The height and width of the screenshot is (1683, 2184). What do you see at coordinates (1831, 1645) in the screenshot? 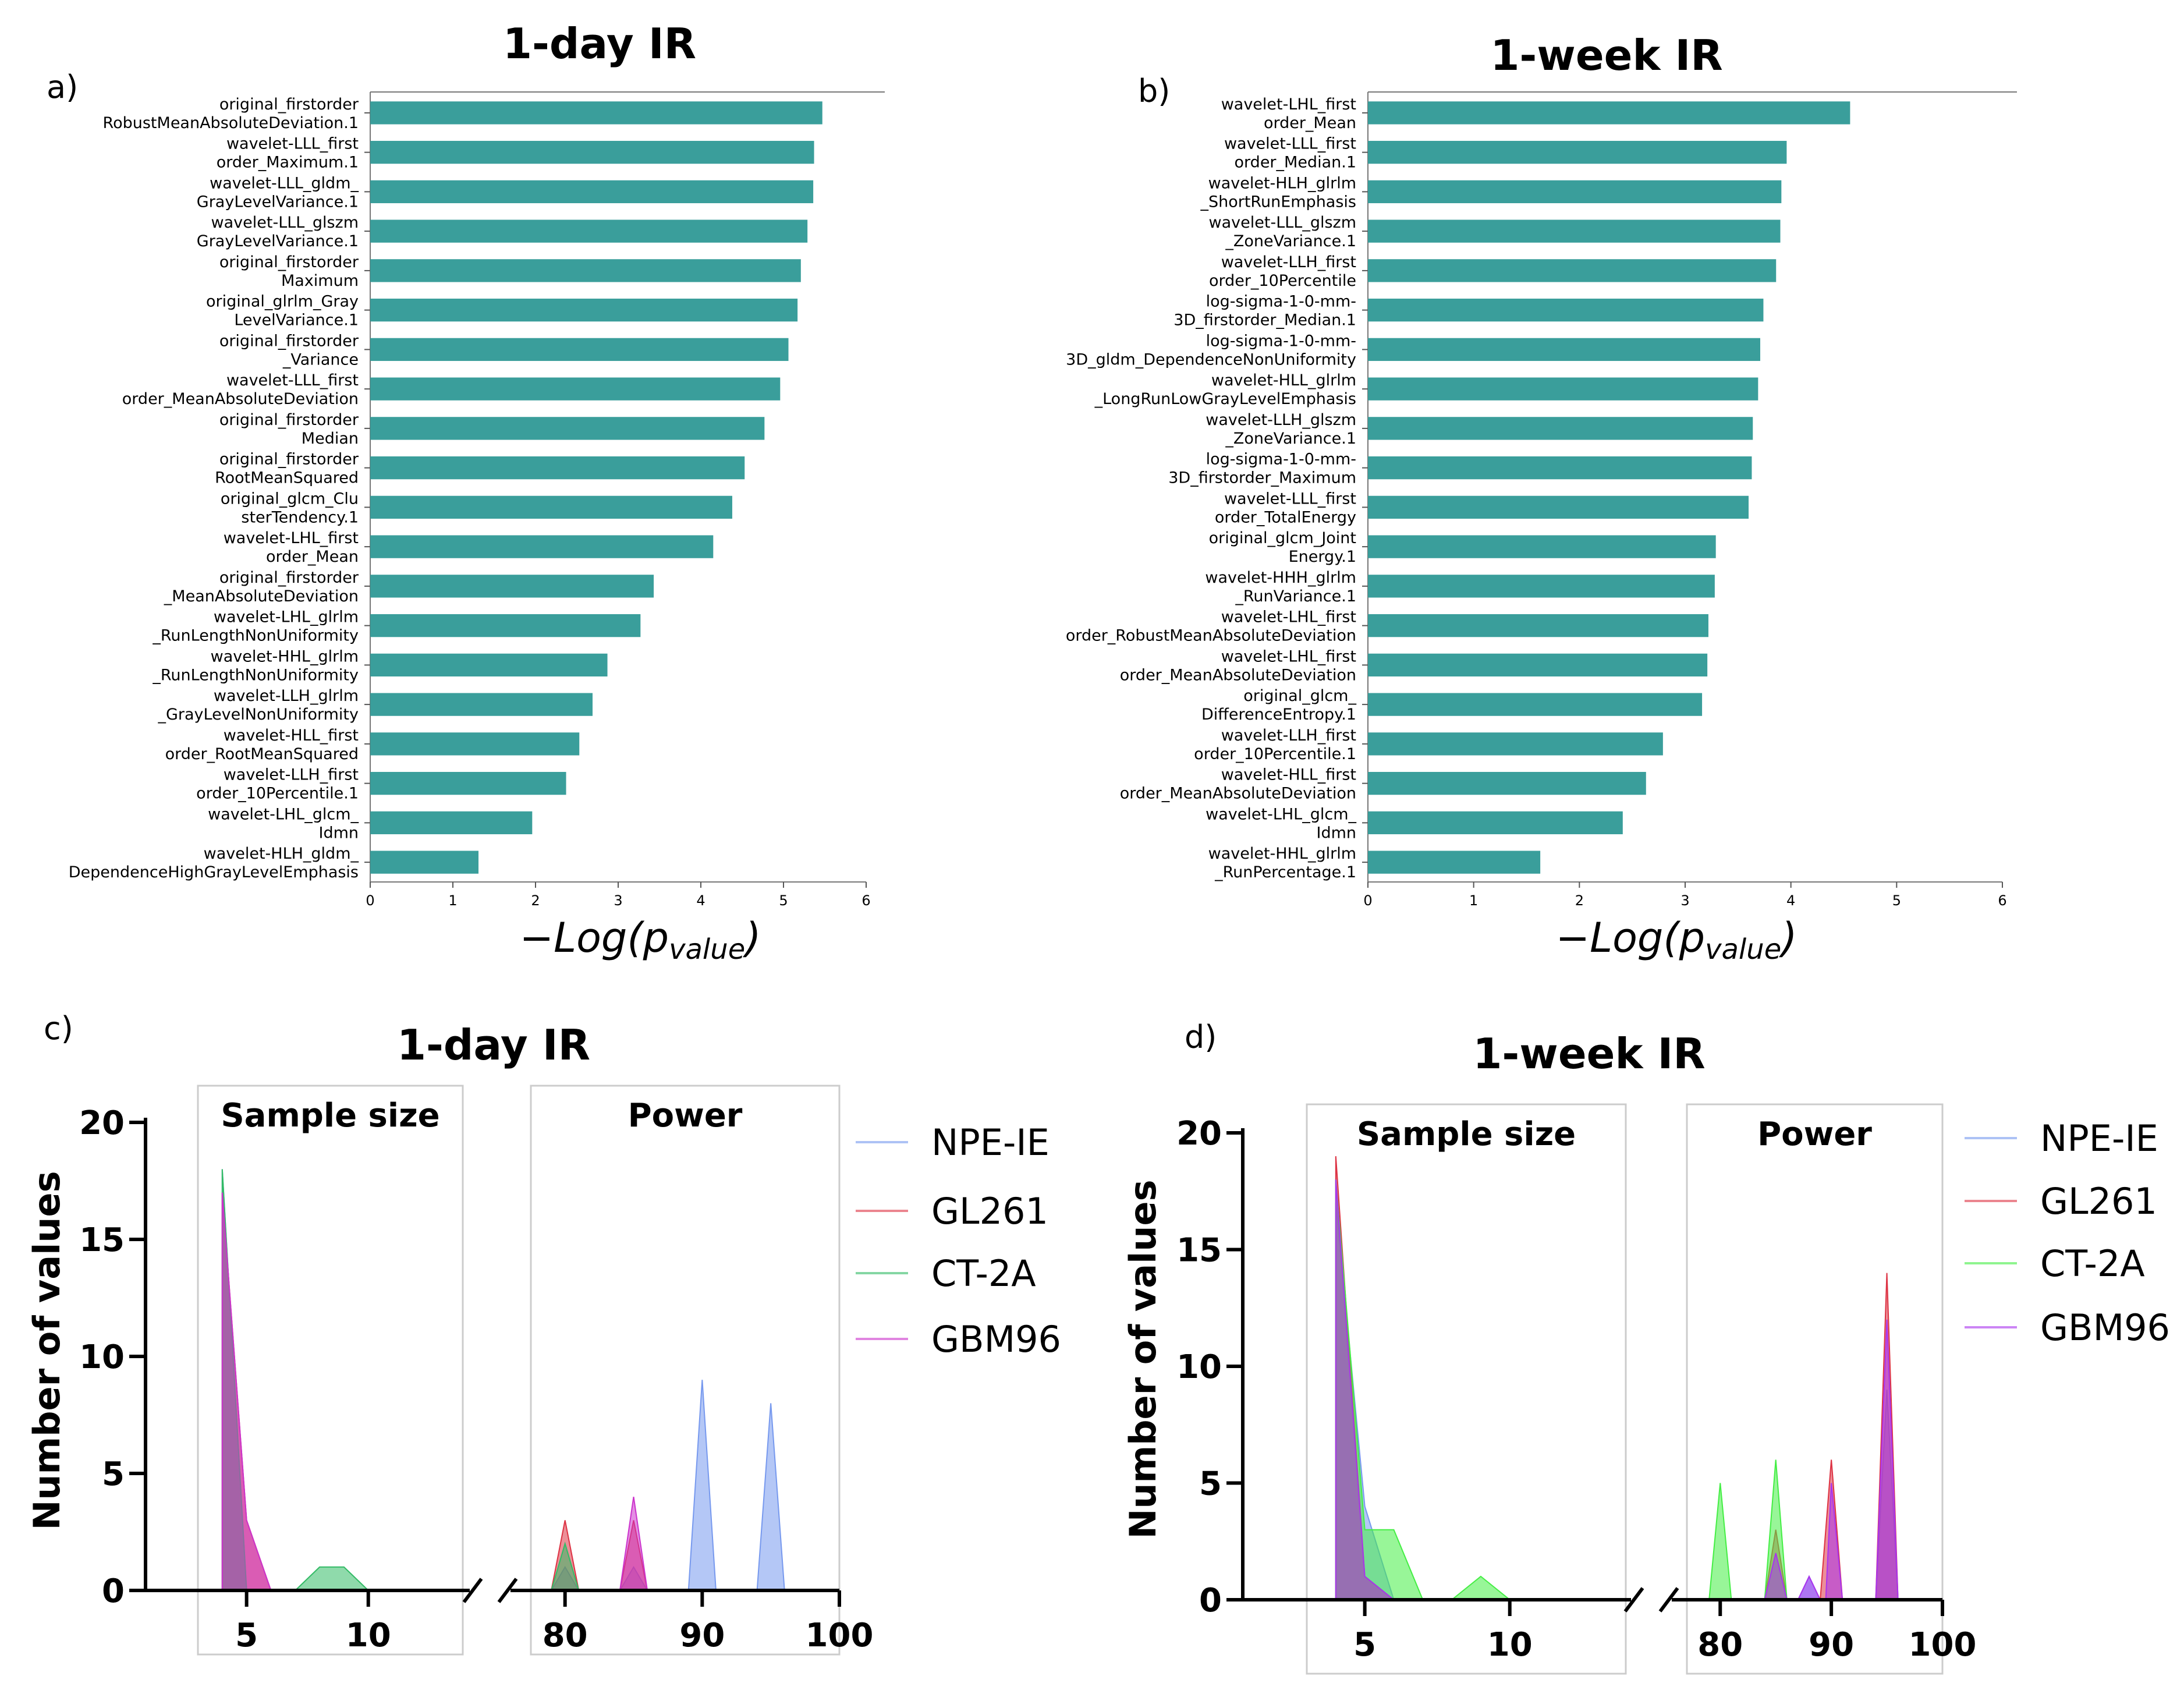
I see `x-tick-label: 90` at bounding box center [1831, 1645].